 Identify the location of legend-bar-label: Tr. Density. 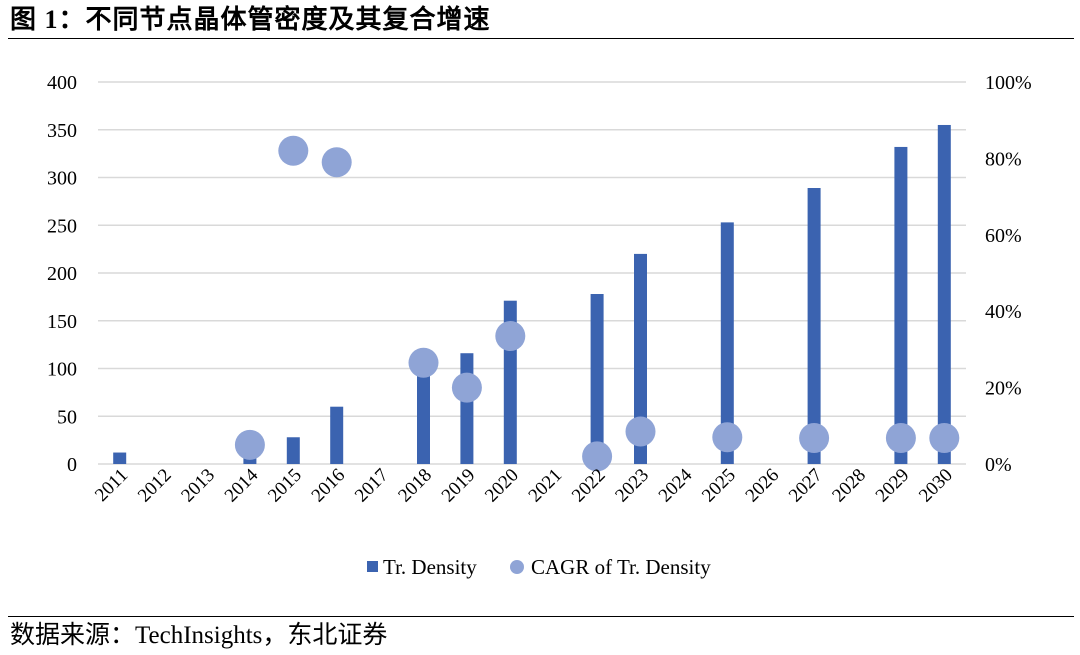
(430, 567).